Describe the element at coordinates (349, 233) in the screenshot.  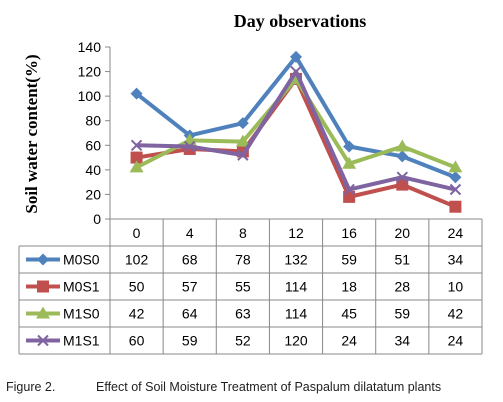
I see `x-tick-label: 16` at that location.